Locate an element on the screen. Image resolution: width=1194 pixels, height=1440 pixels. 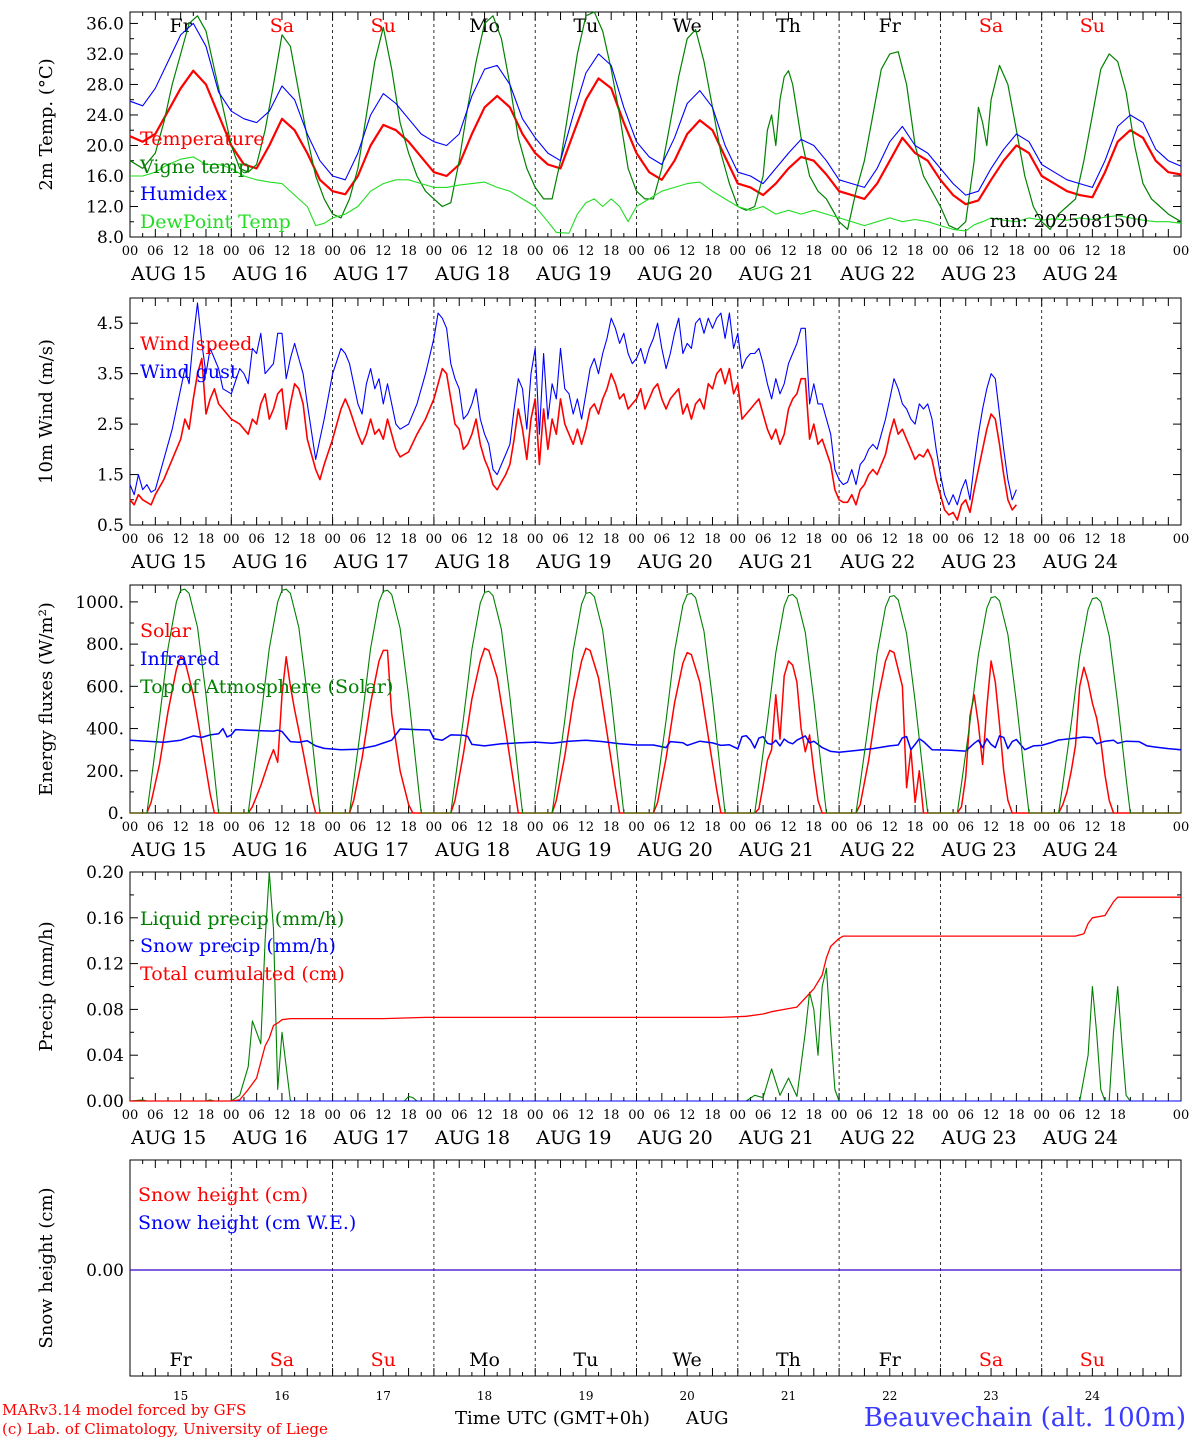
day-number-label: 20 is located at coordinates (687, 1396).